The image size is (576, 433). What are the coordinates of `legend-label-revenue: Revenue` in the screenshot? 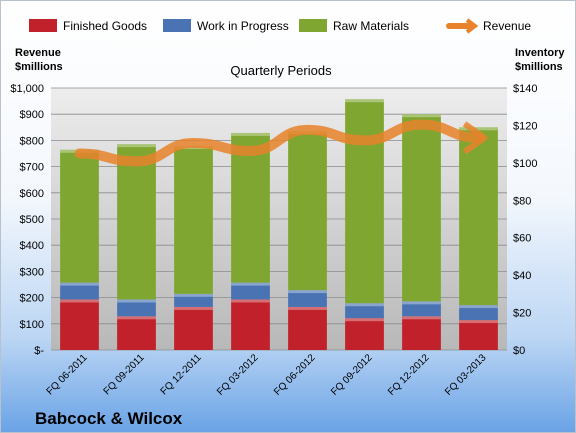 It's located at (507, 26).